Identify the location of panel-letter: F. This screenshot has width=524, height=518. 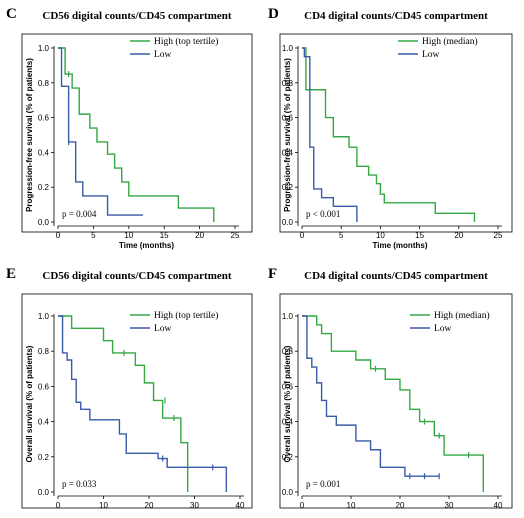
(272, 274).